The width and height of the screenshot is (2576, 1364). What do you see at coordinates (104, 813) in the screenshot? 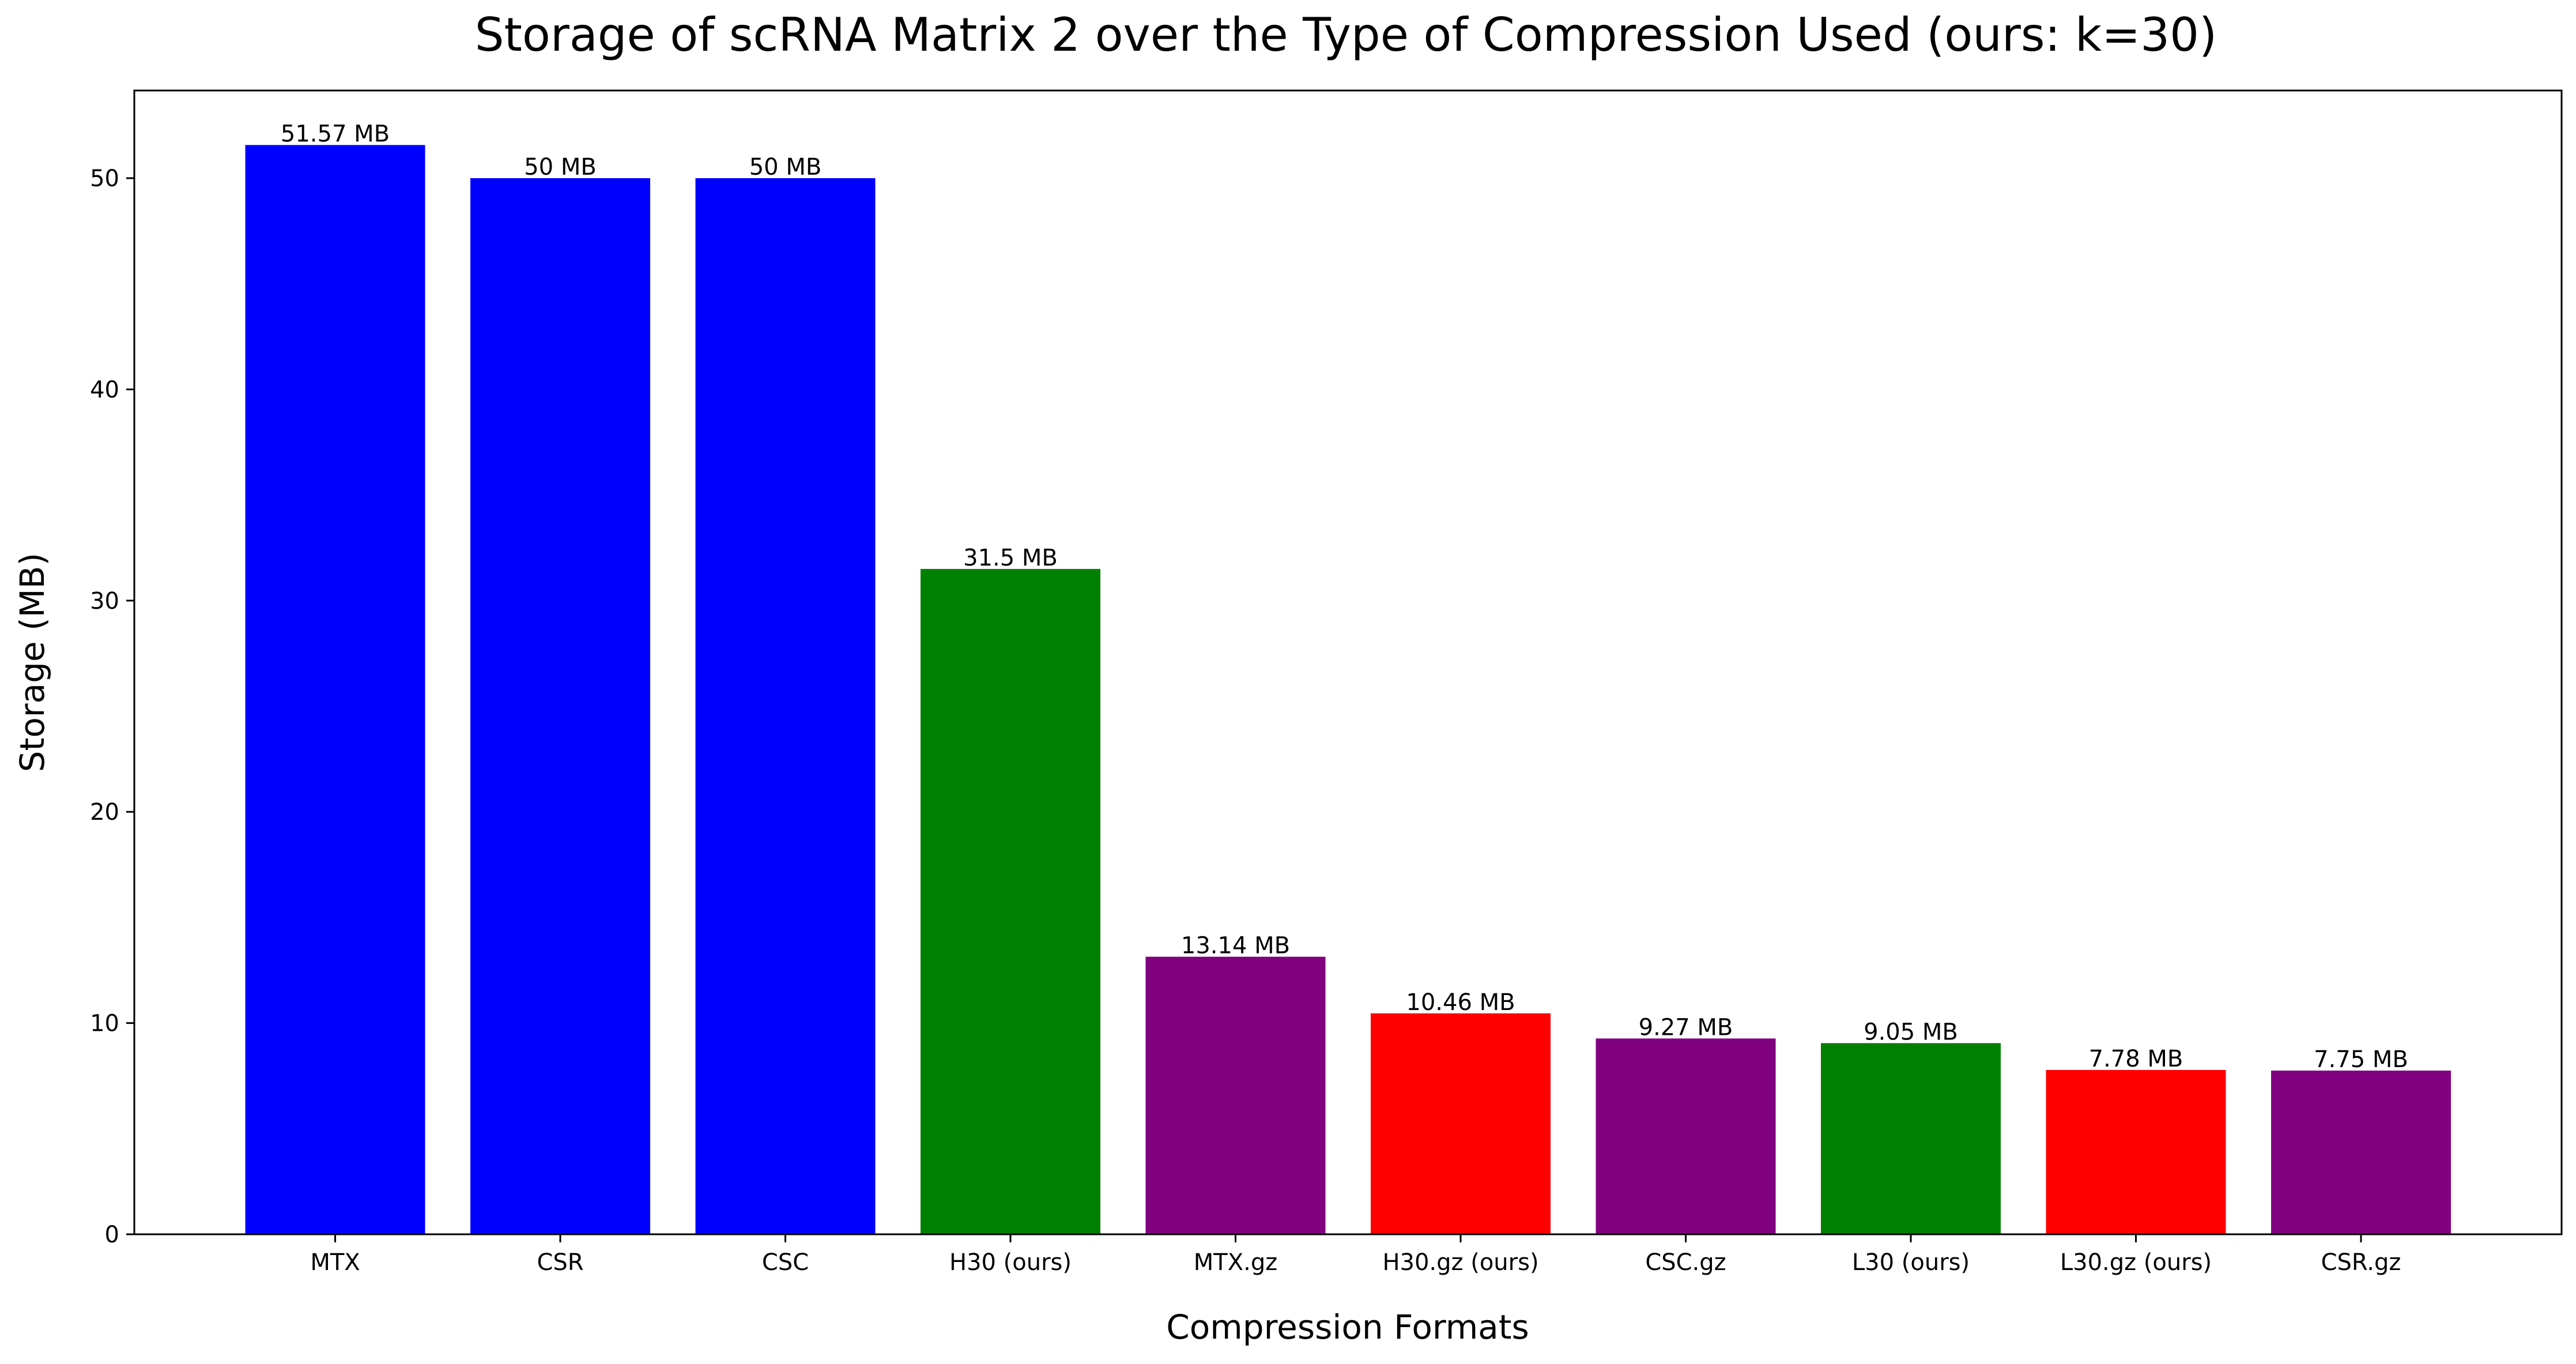
I see `y-tick-label-2: 20` at bounding box center [104, 813].